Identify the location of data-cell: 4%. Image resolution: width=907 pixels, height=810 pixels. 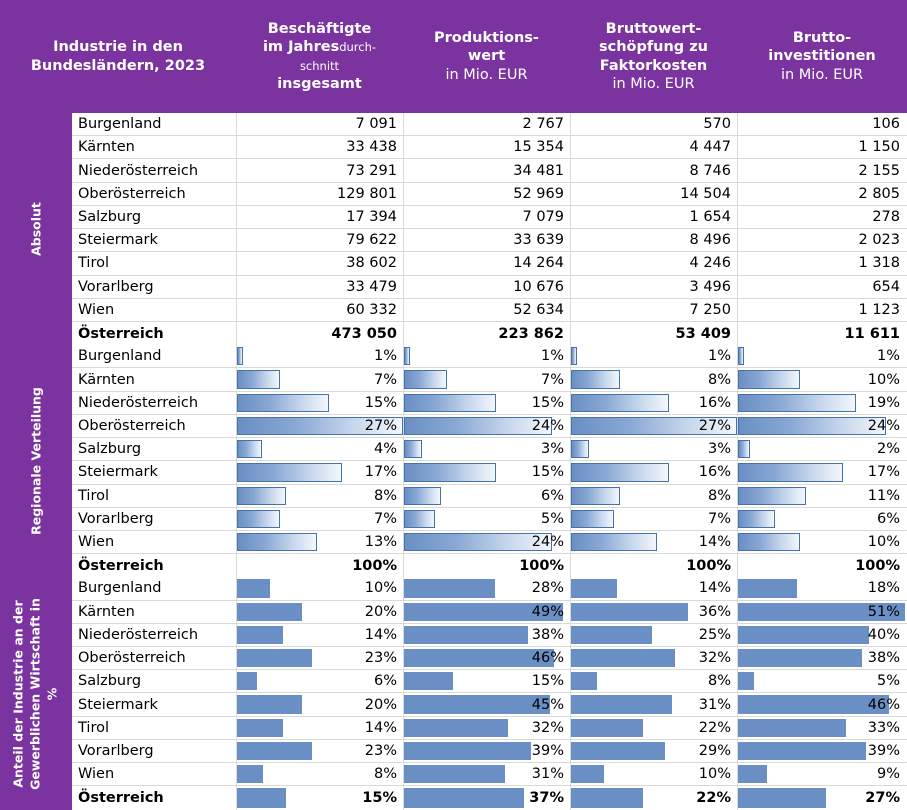
(320, 449).